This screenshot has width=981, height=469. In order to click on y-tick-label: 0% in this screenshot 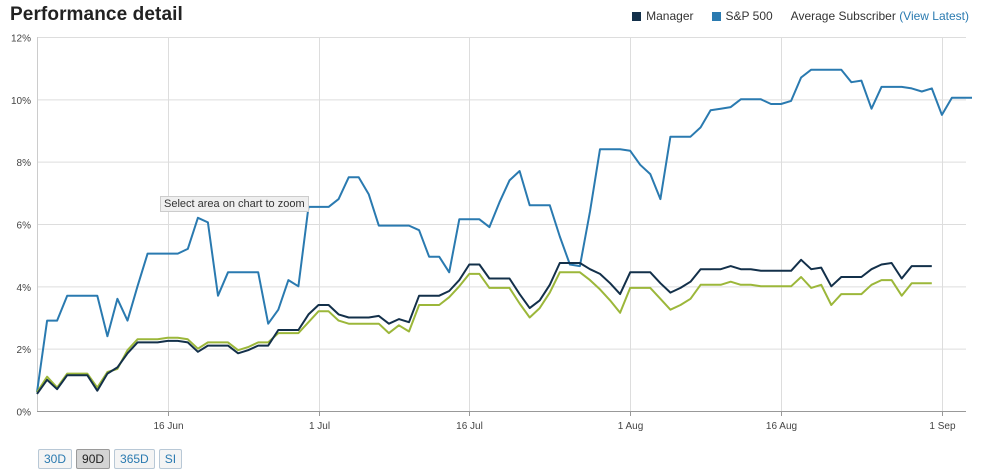, I will do `click(24, 413)`.